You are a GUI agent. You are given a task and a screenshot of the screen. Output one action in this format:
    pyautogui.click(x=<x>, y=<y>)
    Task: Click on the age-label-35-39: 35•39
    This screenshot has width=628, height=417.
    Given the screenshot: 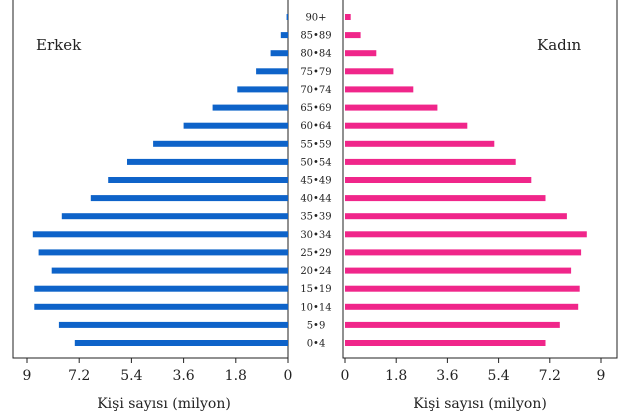 What is the action you would take?
    pyautogui.click(x=315, y=217)
    